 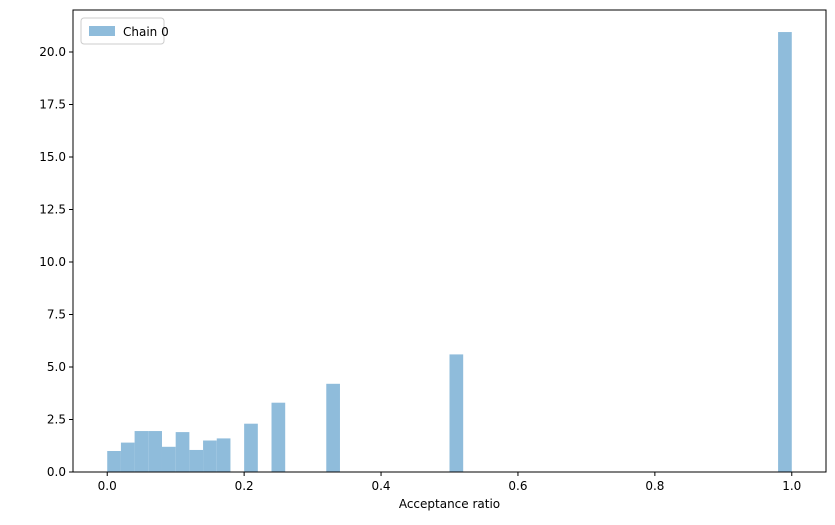 I want to click on y-axis-ticks: 0.0 2.5 5.0 7.5 10.0 12.5 15.0 17.5 20.0, so click(x=56, y=262).